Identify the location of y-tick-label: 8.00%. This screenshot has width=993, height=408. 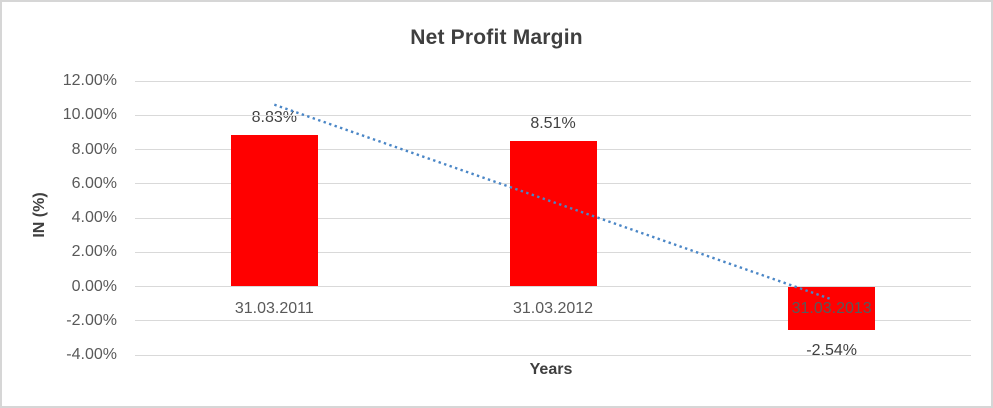
(94, 149).